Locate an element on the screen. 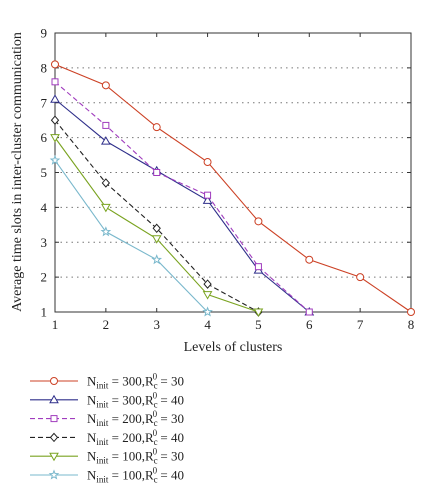 This screenshot has height=500, width=428. y-tick-label: 7 is located at coordinates (44, 102).